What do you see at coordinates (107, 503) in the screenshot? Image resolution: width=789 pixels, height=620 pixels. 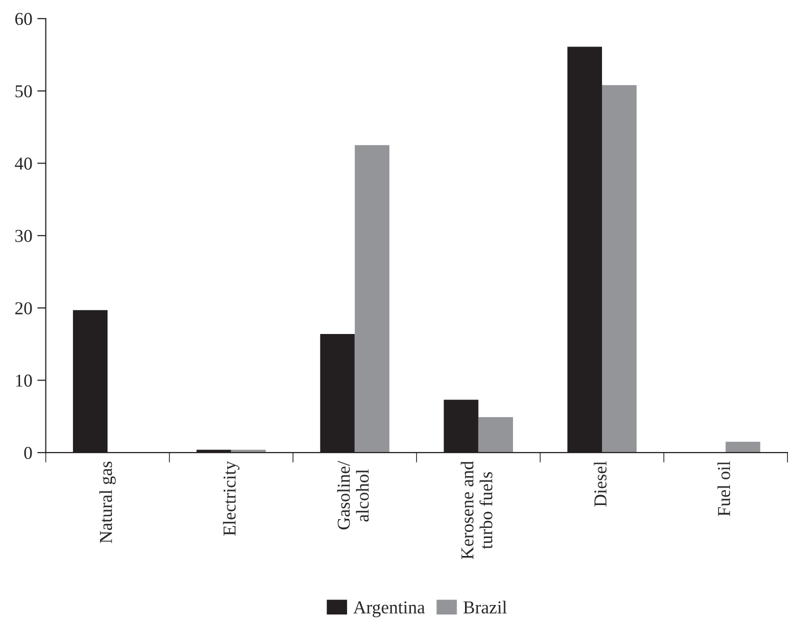 I see `x-tick-label: Natural gas` at bounding box center [107, 503].